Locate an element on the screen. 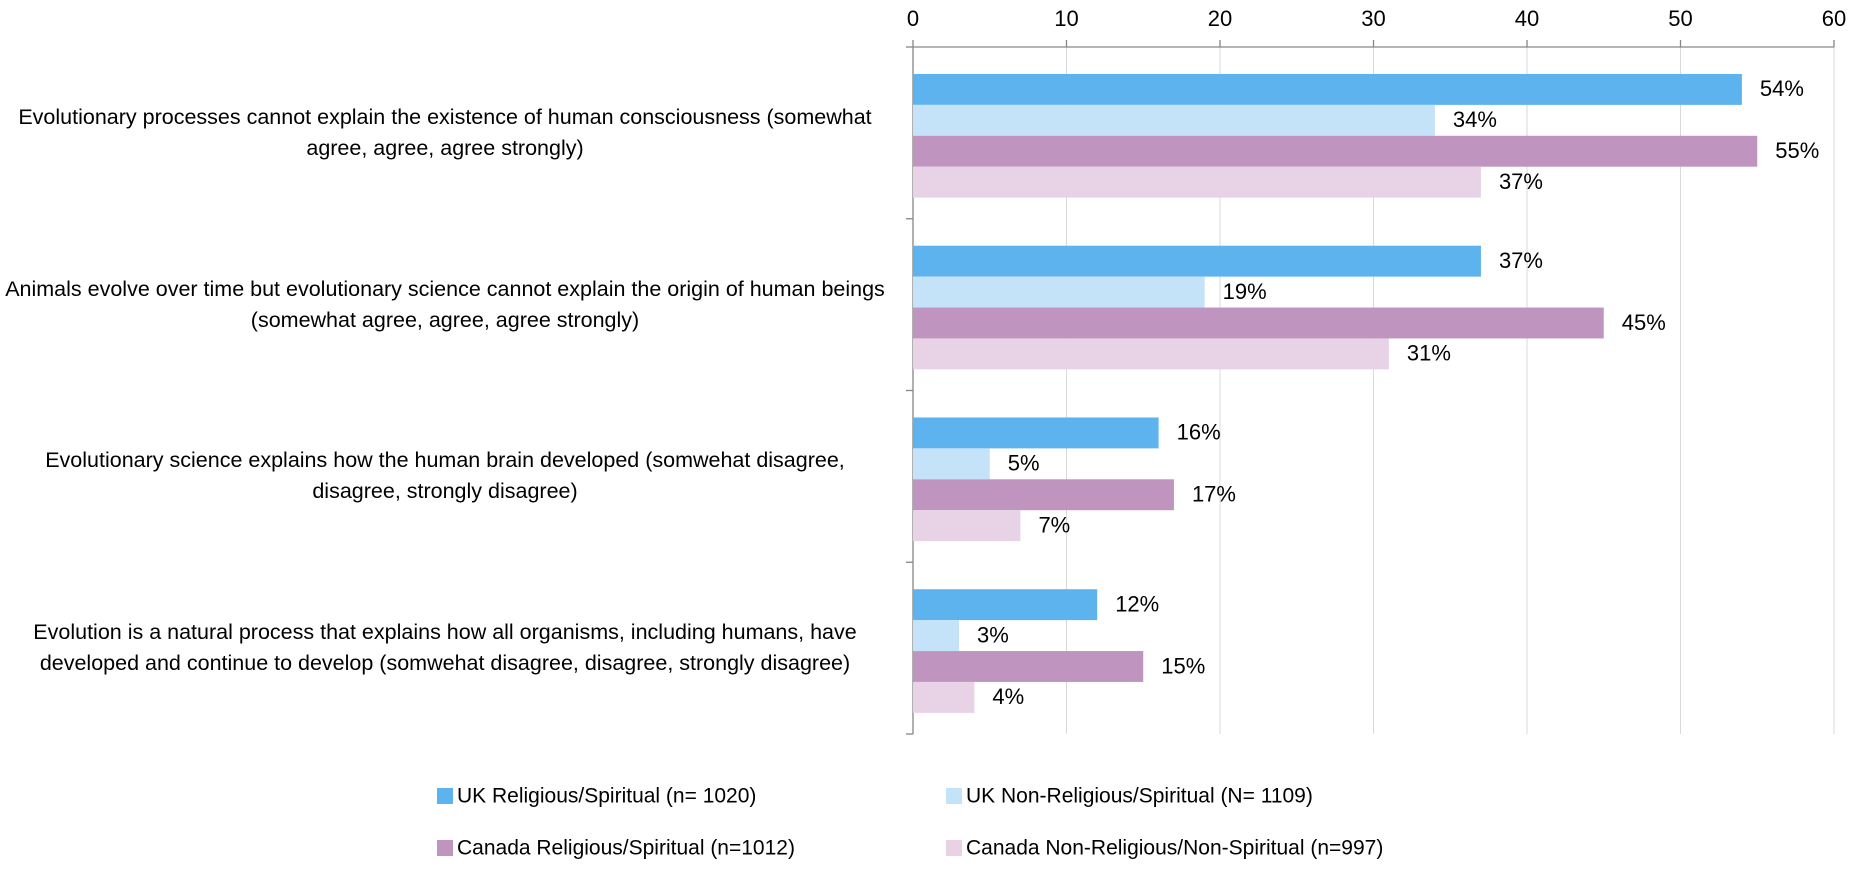  x-tick-label: 50 is located at coordinates (1680, 18).